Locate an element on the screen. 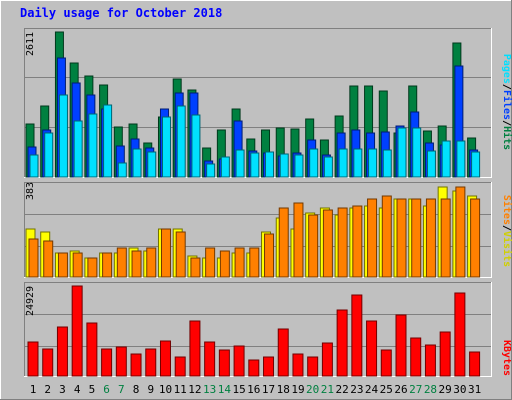 Image resolution: width=512 pixels, height=400 pixels. x-tick-label-day-5: 5 is located at coordinates (92, 389).